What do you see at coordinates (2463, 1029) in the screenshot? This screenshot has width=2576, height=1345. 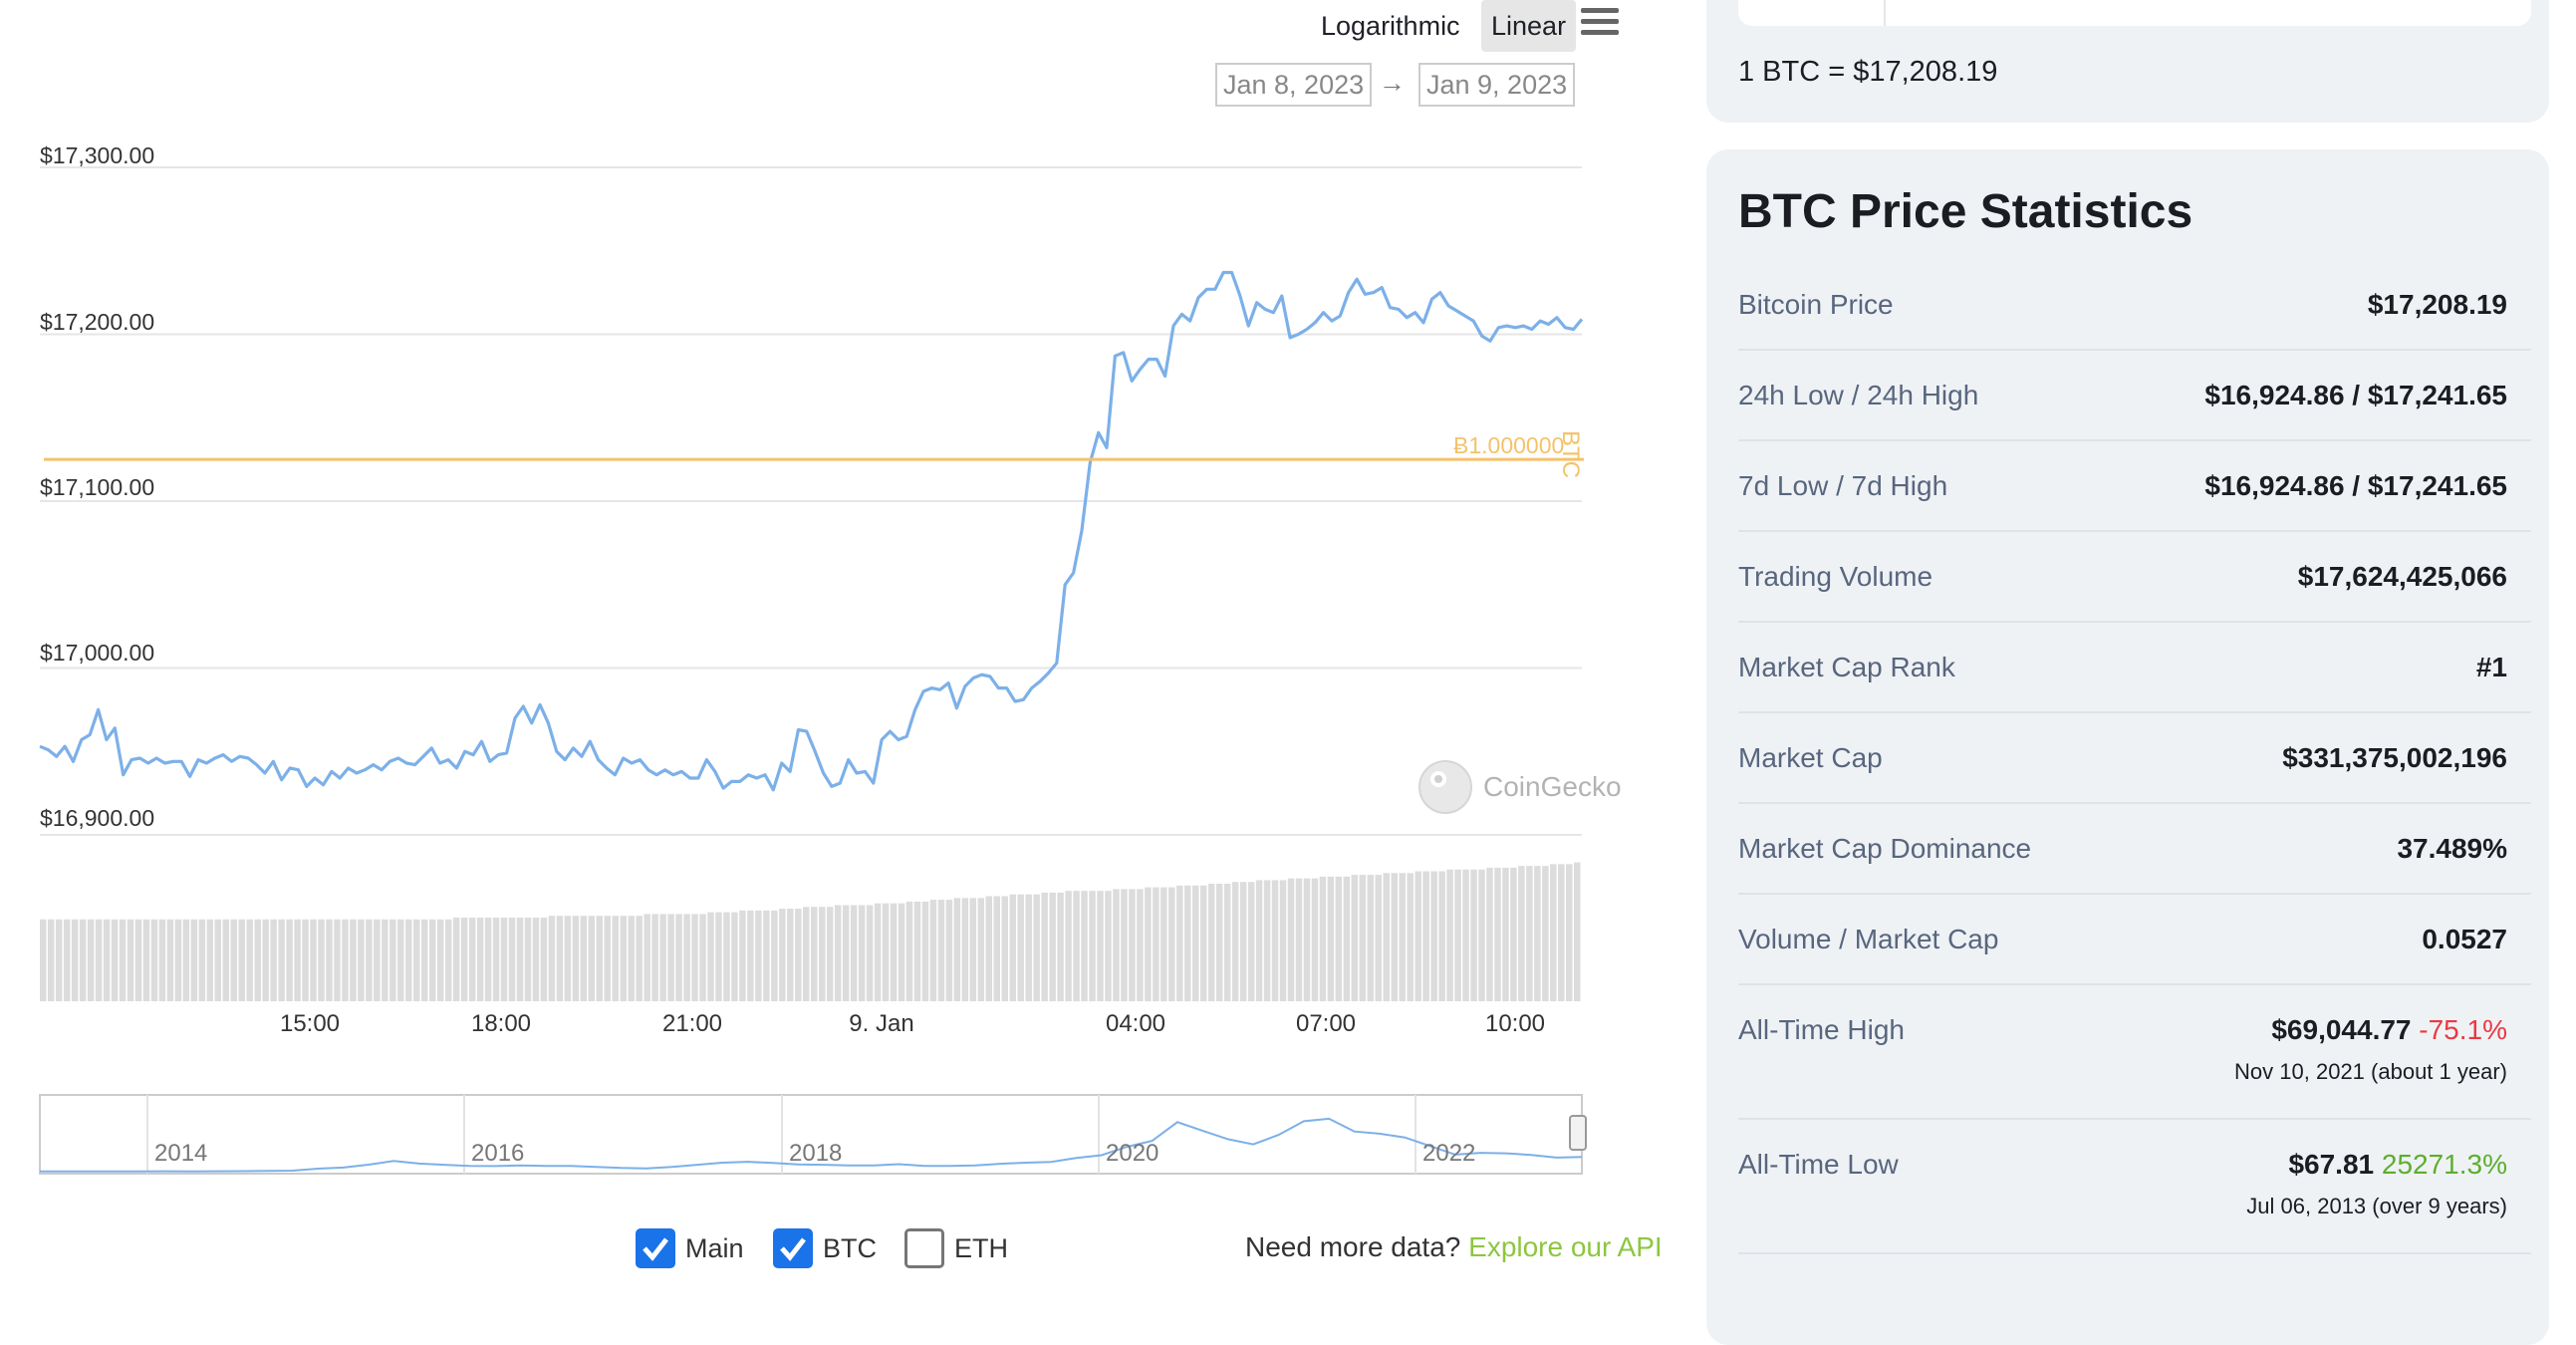 I see `ath-change: -75.1%` at bounding box center [2463, 1029].